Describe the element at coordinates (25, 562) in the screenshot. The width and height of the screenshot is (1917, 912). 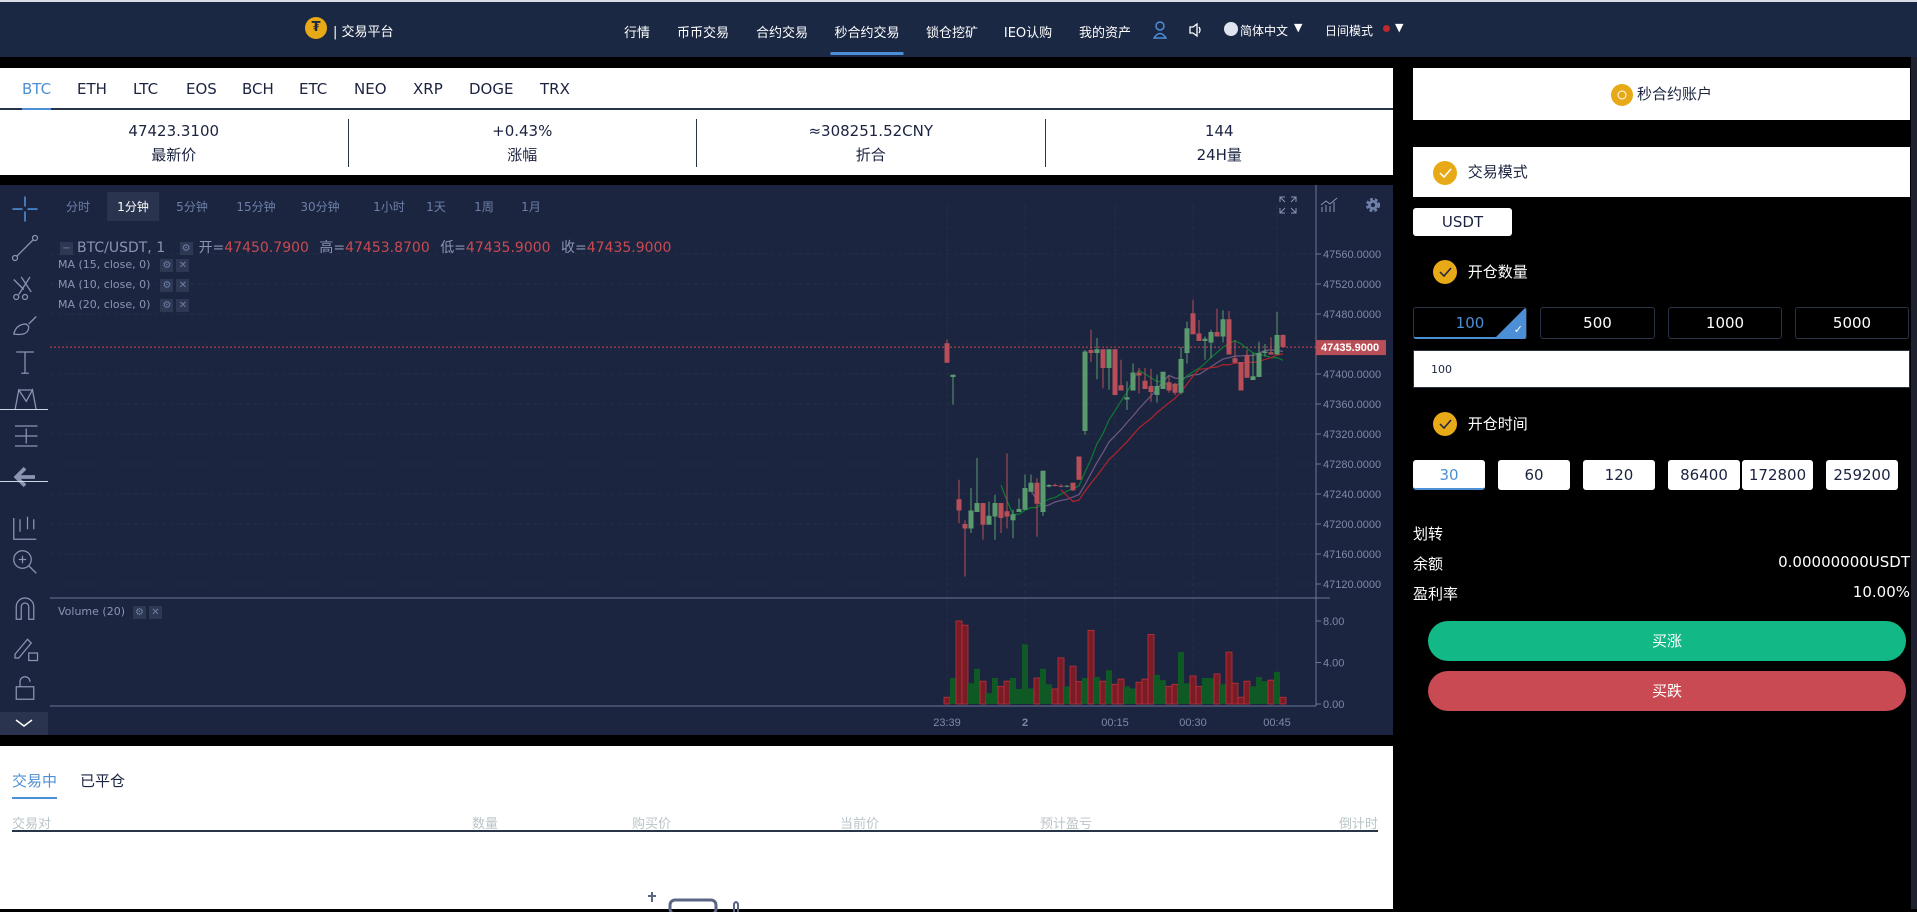
I see `zoom-in-icon` at that location.